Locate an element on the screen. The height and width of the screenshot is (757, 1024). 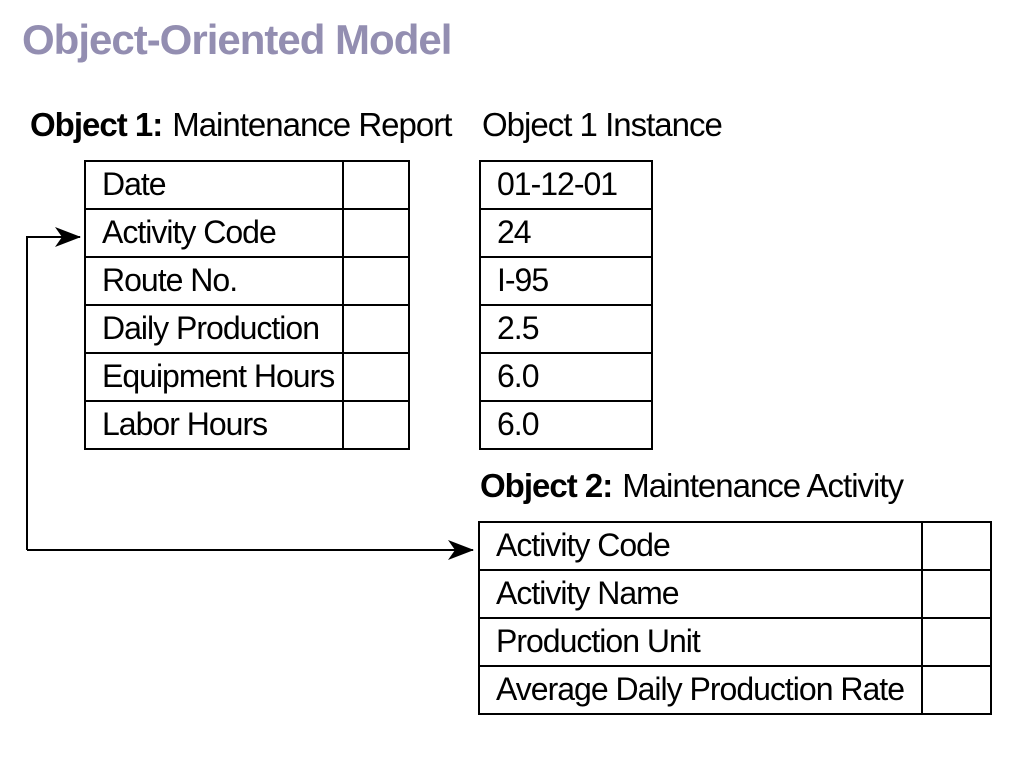
table-row: Average Daily Production Rate is located at coordinates (735, 690).